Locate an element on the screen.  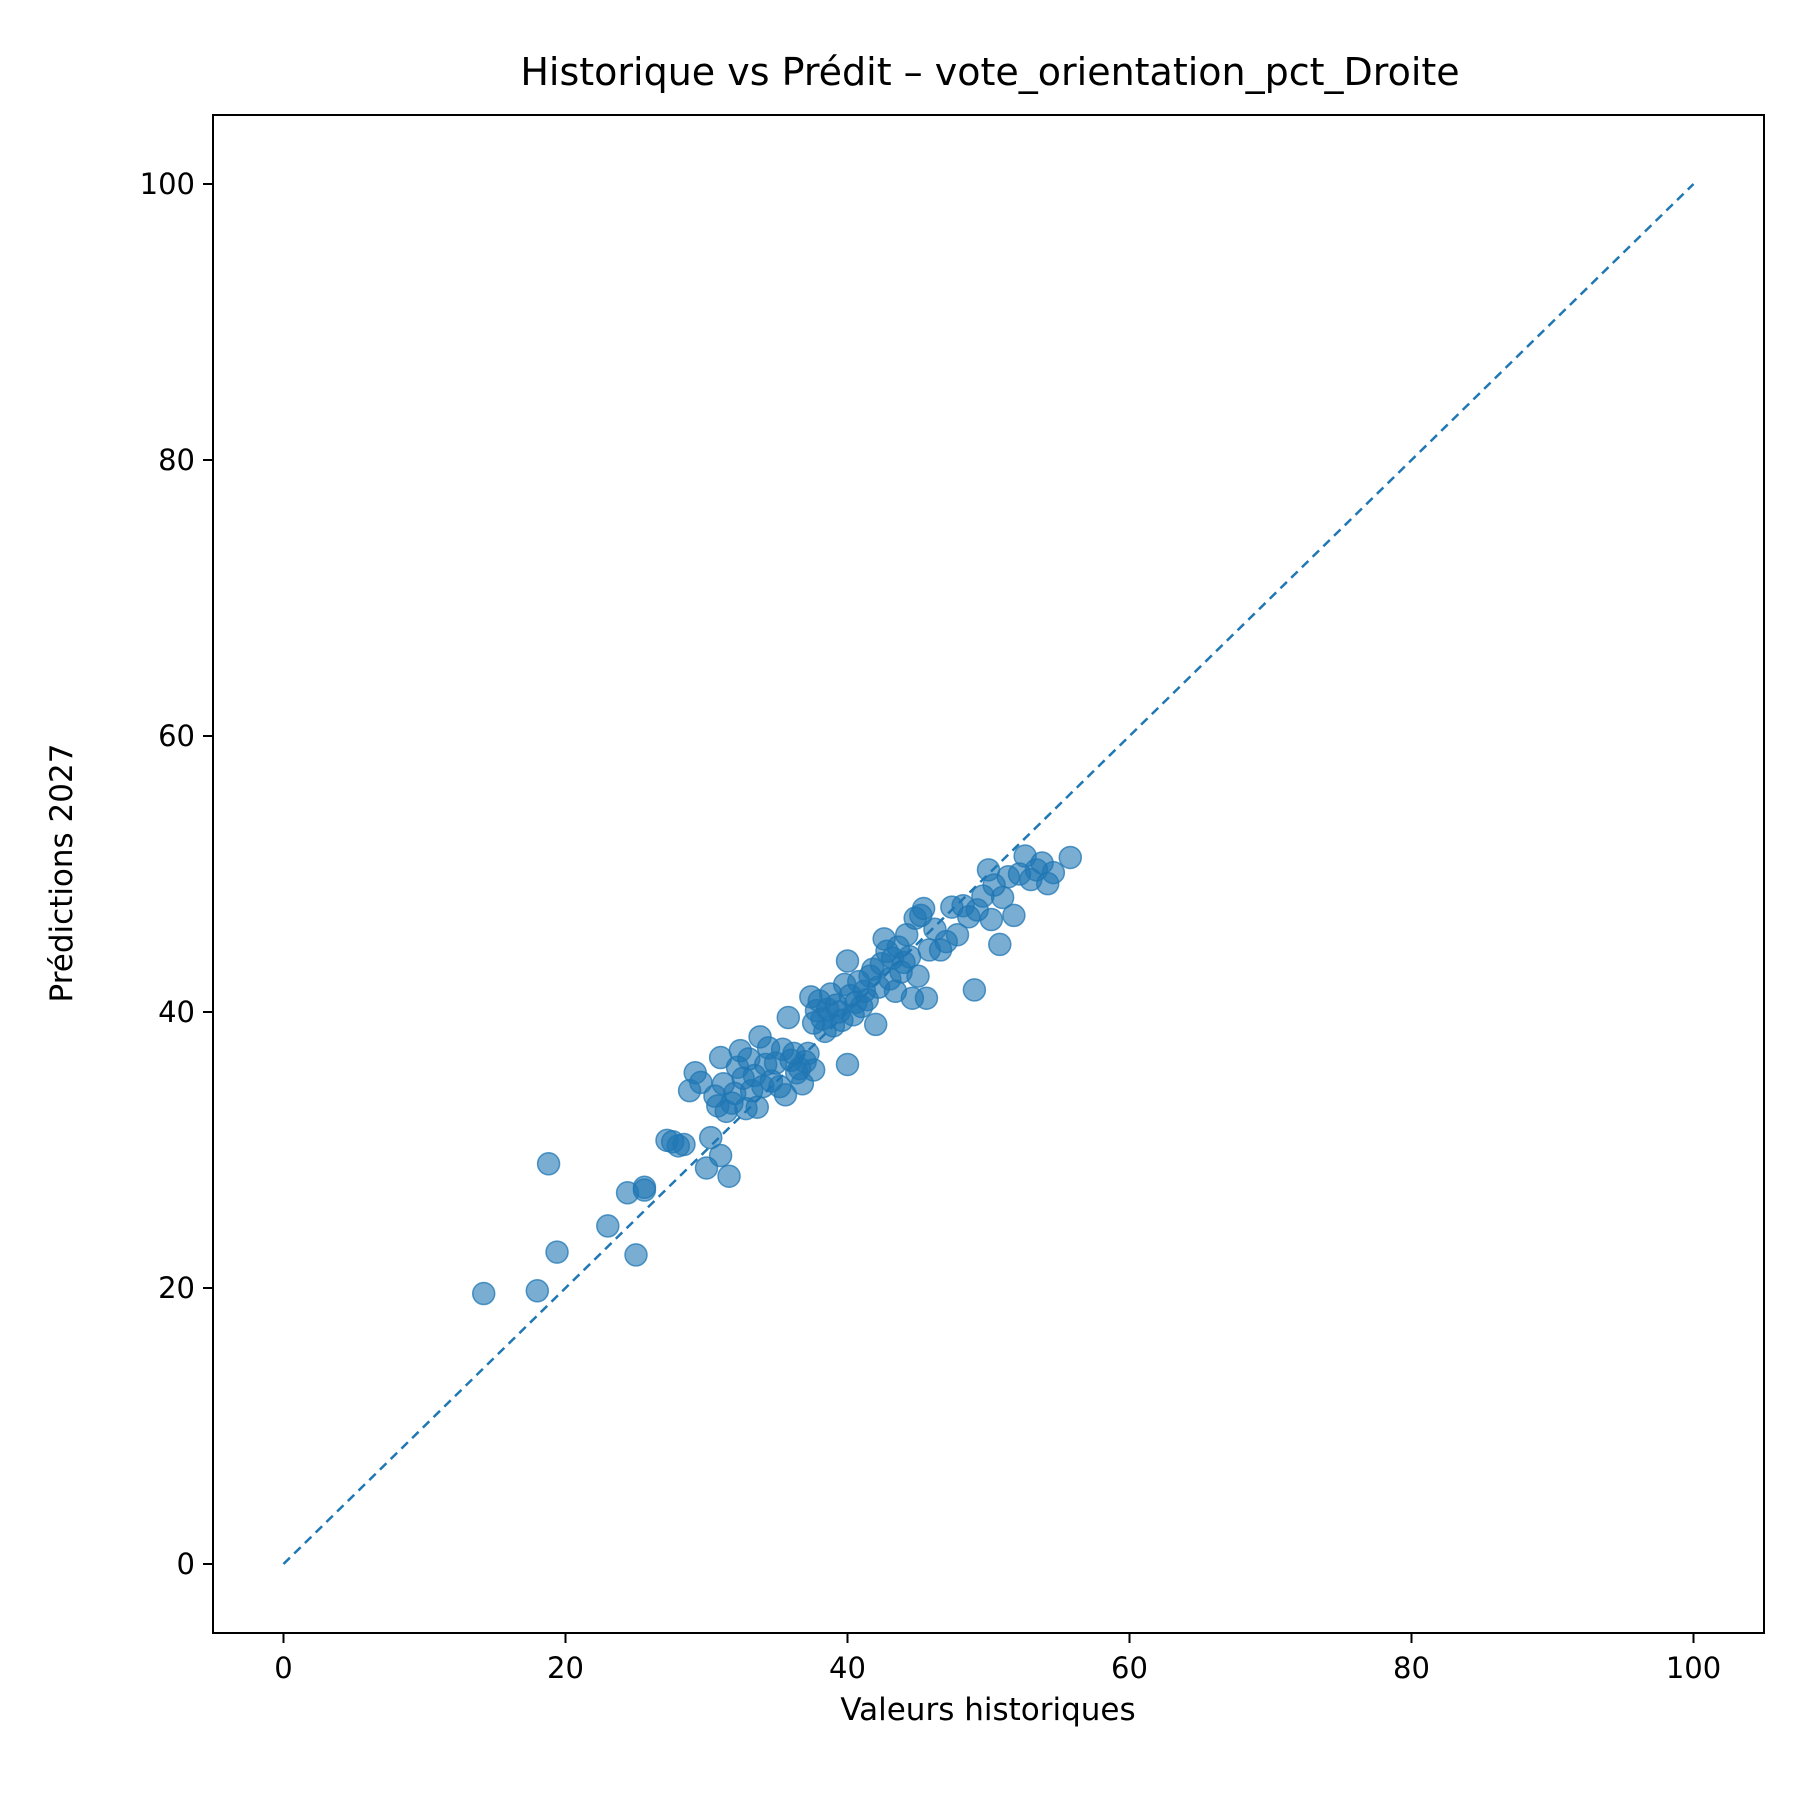
y-tick-label: 100 is located at coordinates (167, 184).